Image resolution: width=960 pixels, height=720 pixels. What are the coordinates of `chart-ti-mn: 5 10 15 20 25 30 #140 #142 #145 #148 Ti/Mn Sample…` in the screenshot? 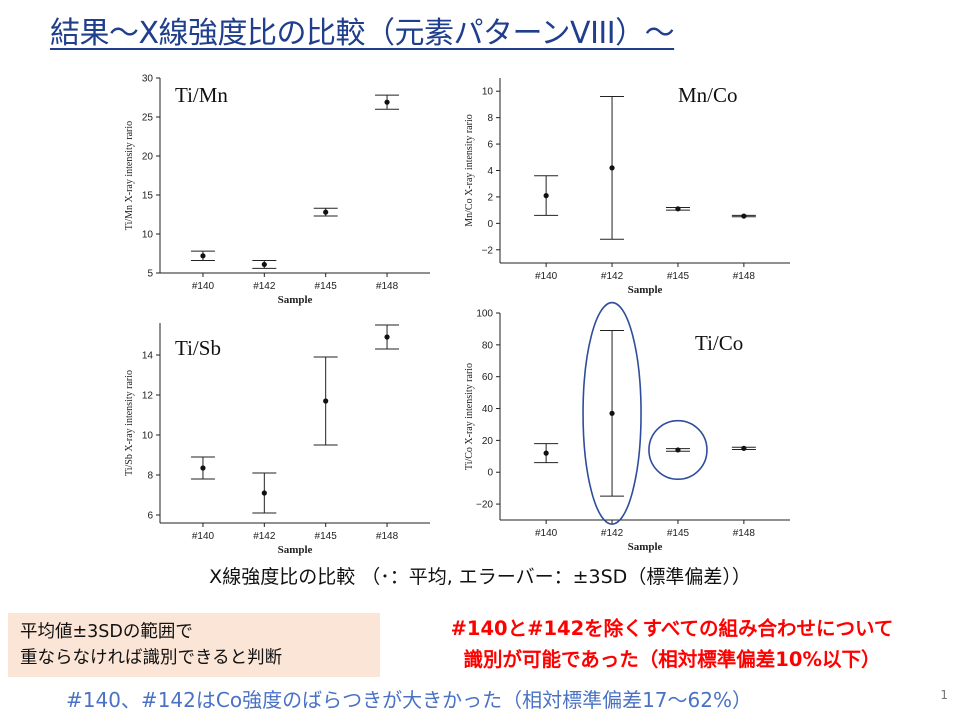 It's located at (277, 190).